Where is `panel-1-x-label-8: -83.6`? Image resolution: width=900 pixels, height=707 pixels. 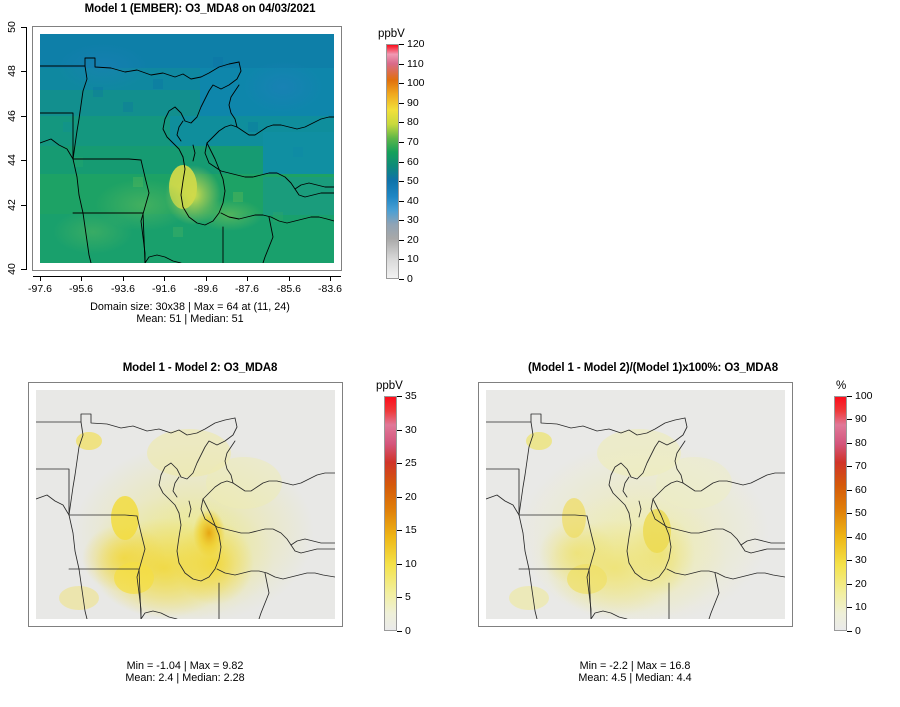 panel-1-x-label-8: -83.6 is located at coordinates (330, 289).